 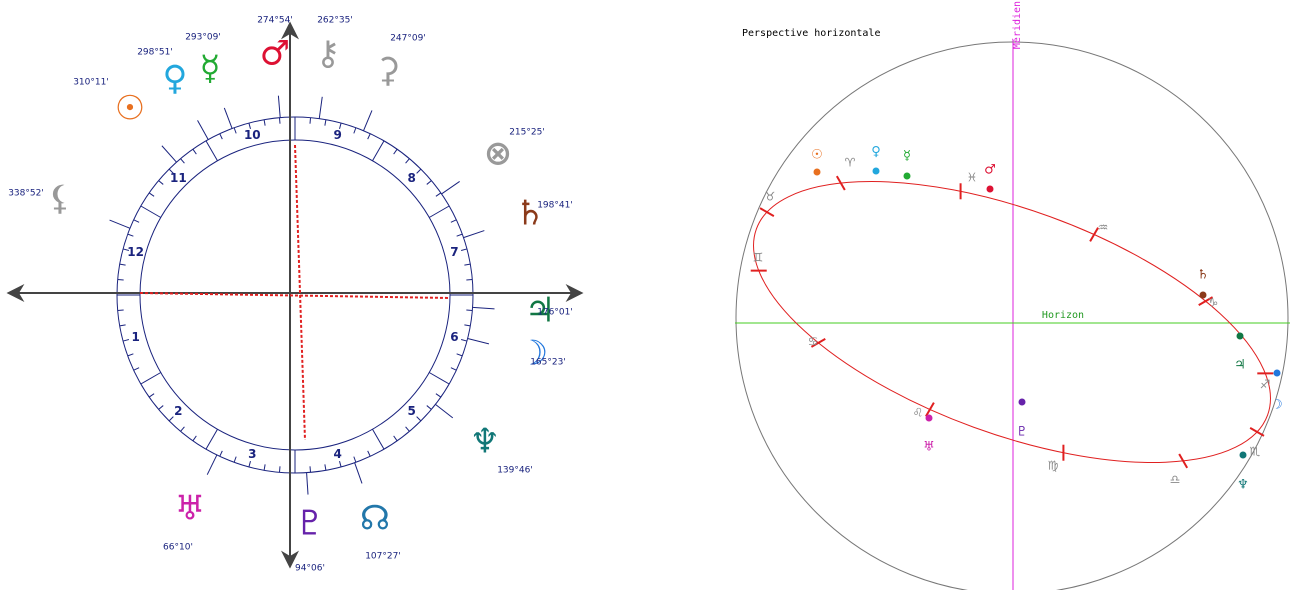 What do you see at coordinates (813, 342) in the screenshot?
I see `sign-glyph: ♋` at bounding box center [813, 342].